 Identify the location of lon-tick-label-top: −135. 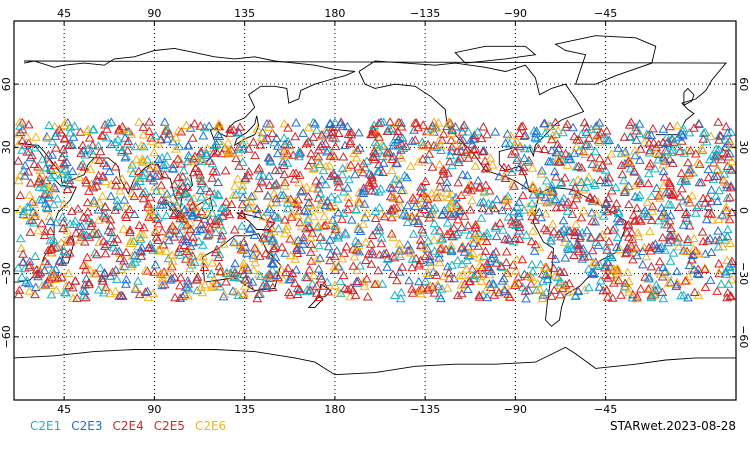
(425, 13).